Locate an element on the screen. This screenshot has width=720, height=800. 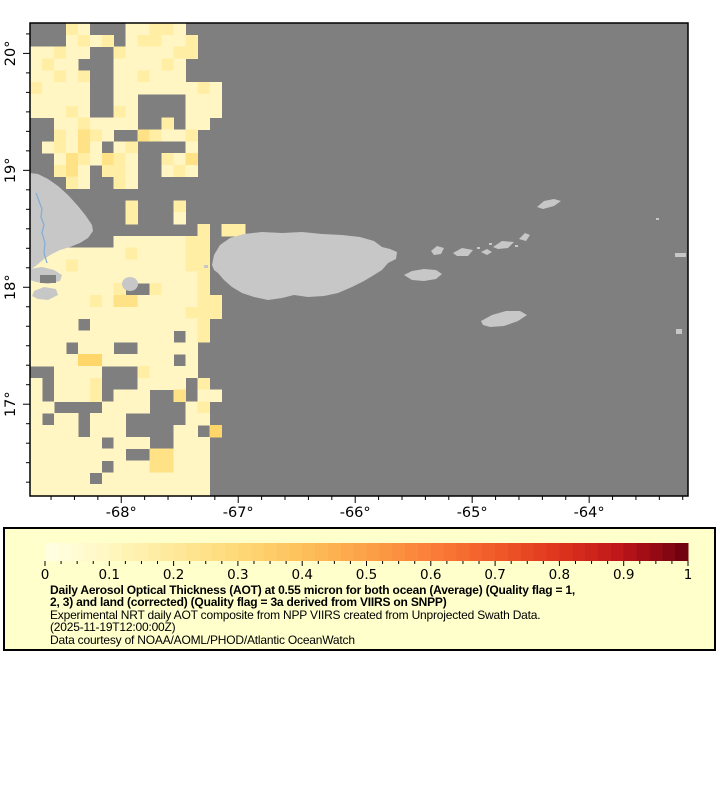
tortola-island is located at coordinates (503, 245).